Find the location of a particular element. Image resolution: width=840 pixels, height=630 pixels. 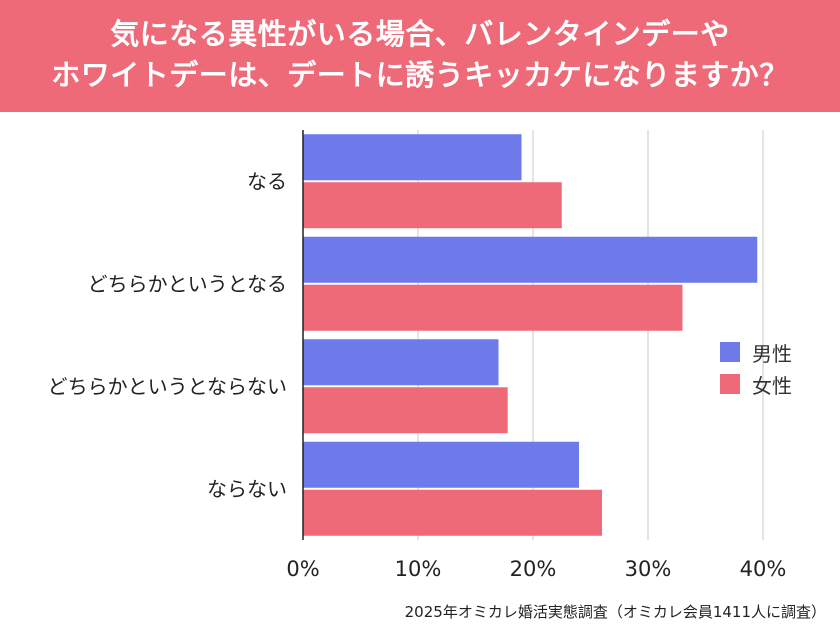

x-tick-label: 30% is located at coordinates (648, 569).